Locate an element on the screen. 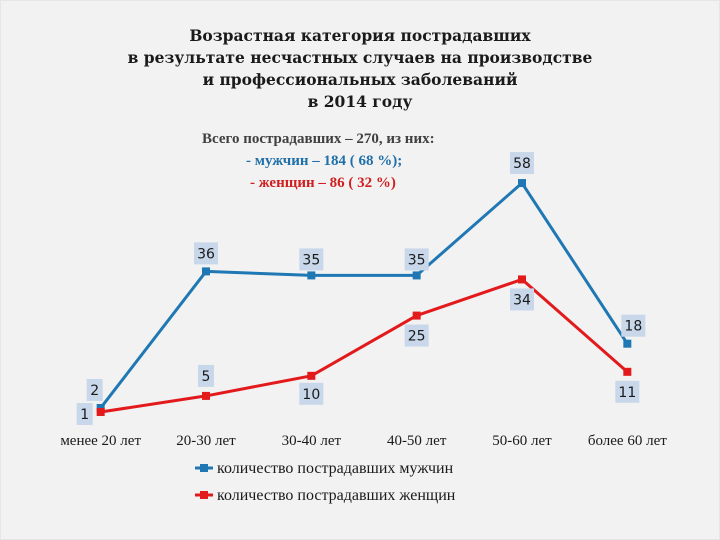 The height and width of the screenshot is (540, 720). legend-entry: количество пострадавших женщин is located at coordinates (336, 495).